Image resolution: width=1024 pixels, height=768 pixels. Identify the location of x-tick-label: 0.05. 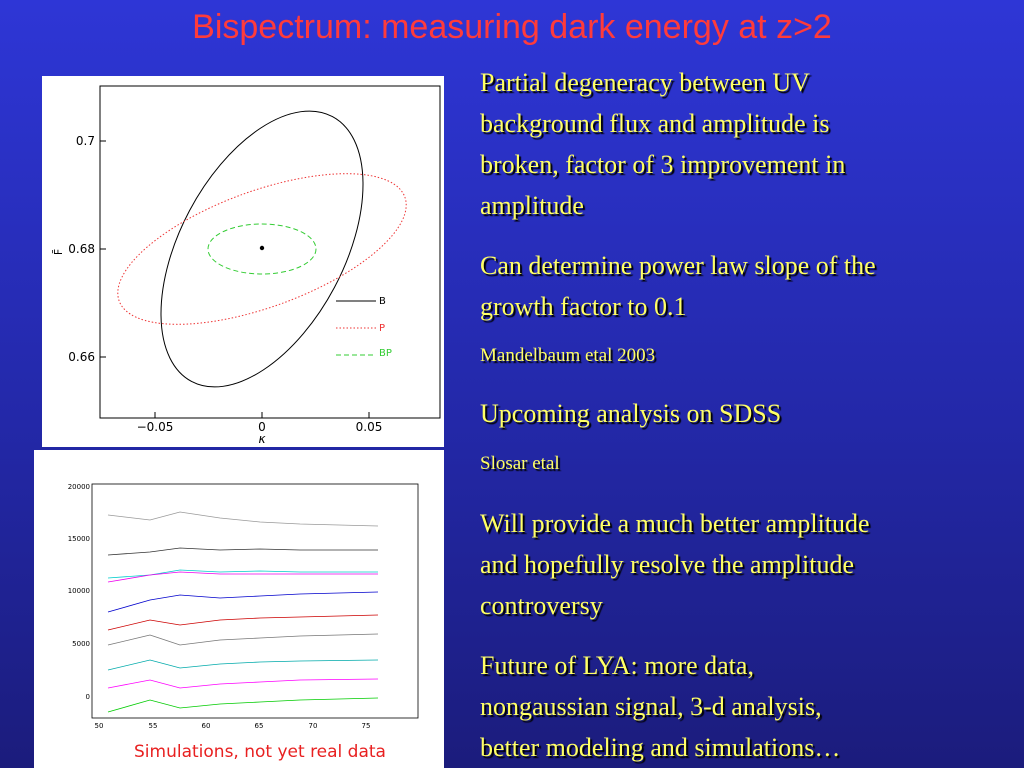
(369, 427).